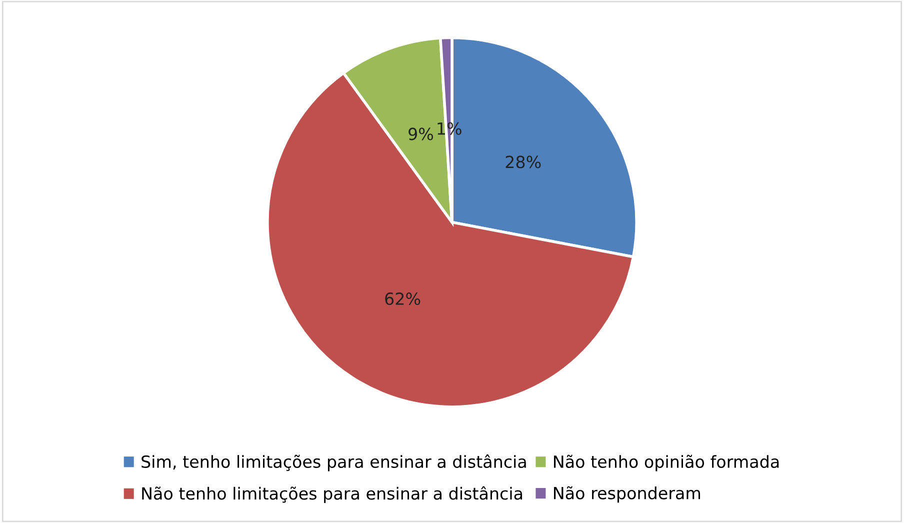 This screenshot has width=904, height=523. Describe the element at coordinates (332, 494) in the screenshot. I see `legend-label: Não tenho limitações para ensinar a distância` at that location.